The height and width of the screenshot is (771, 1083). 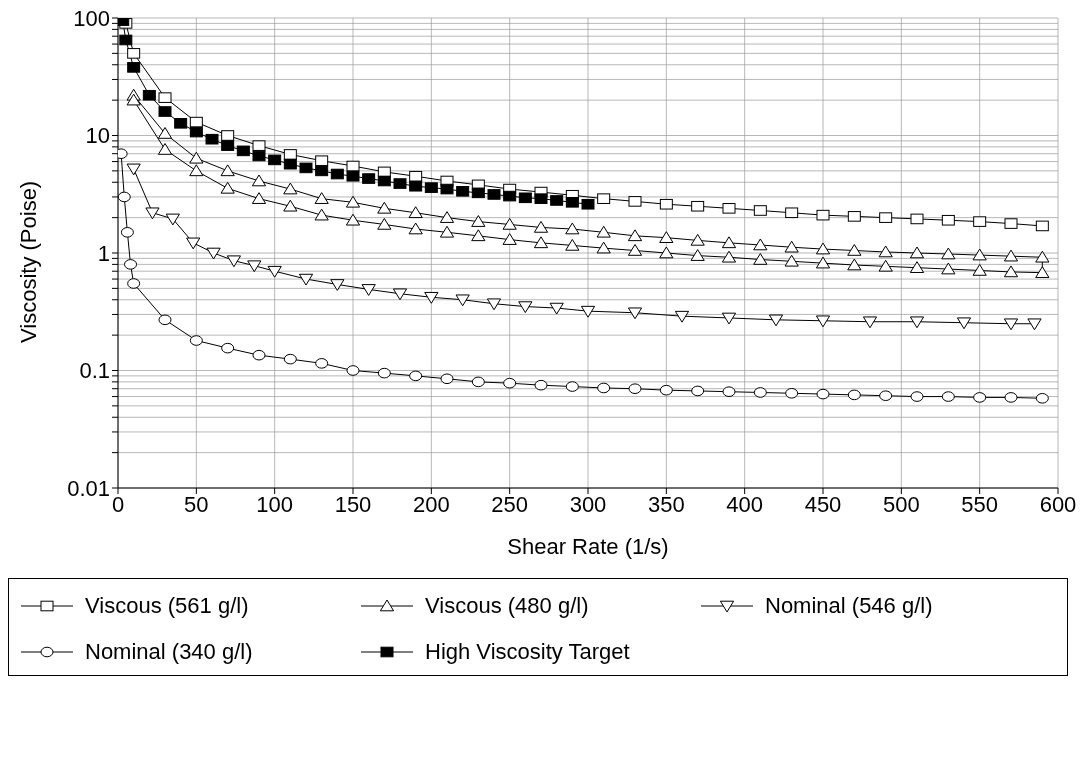 I want to click on x-tick-label: 400, so click(x=745, y=504).